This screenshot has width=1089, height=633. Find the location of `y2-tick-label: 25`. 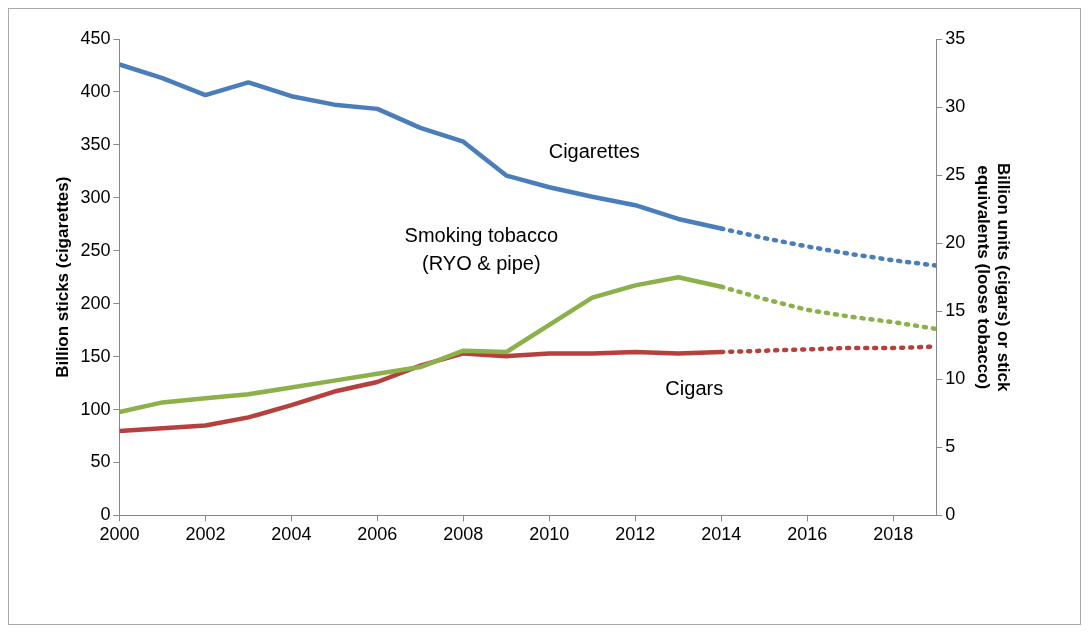

y2-tick-label: 25 is located at coordinates (955, 174).